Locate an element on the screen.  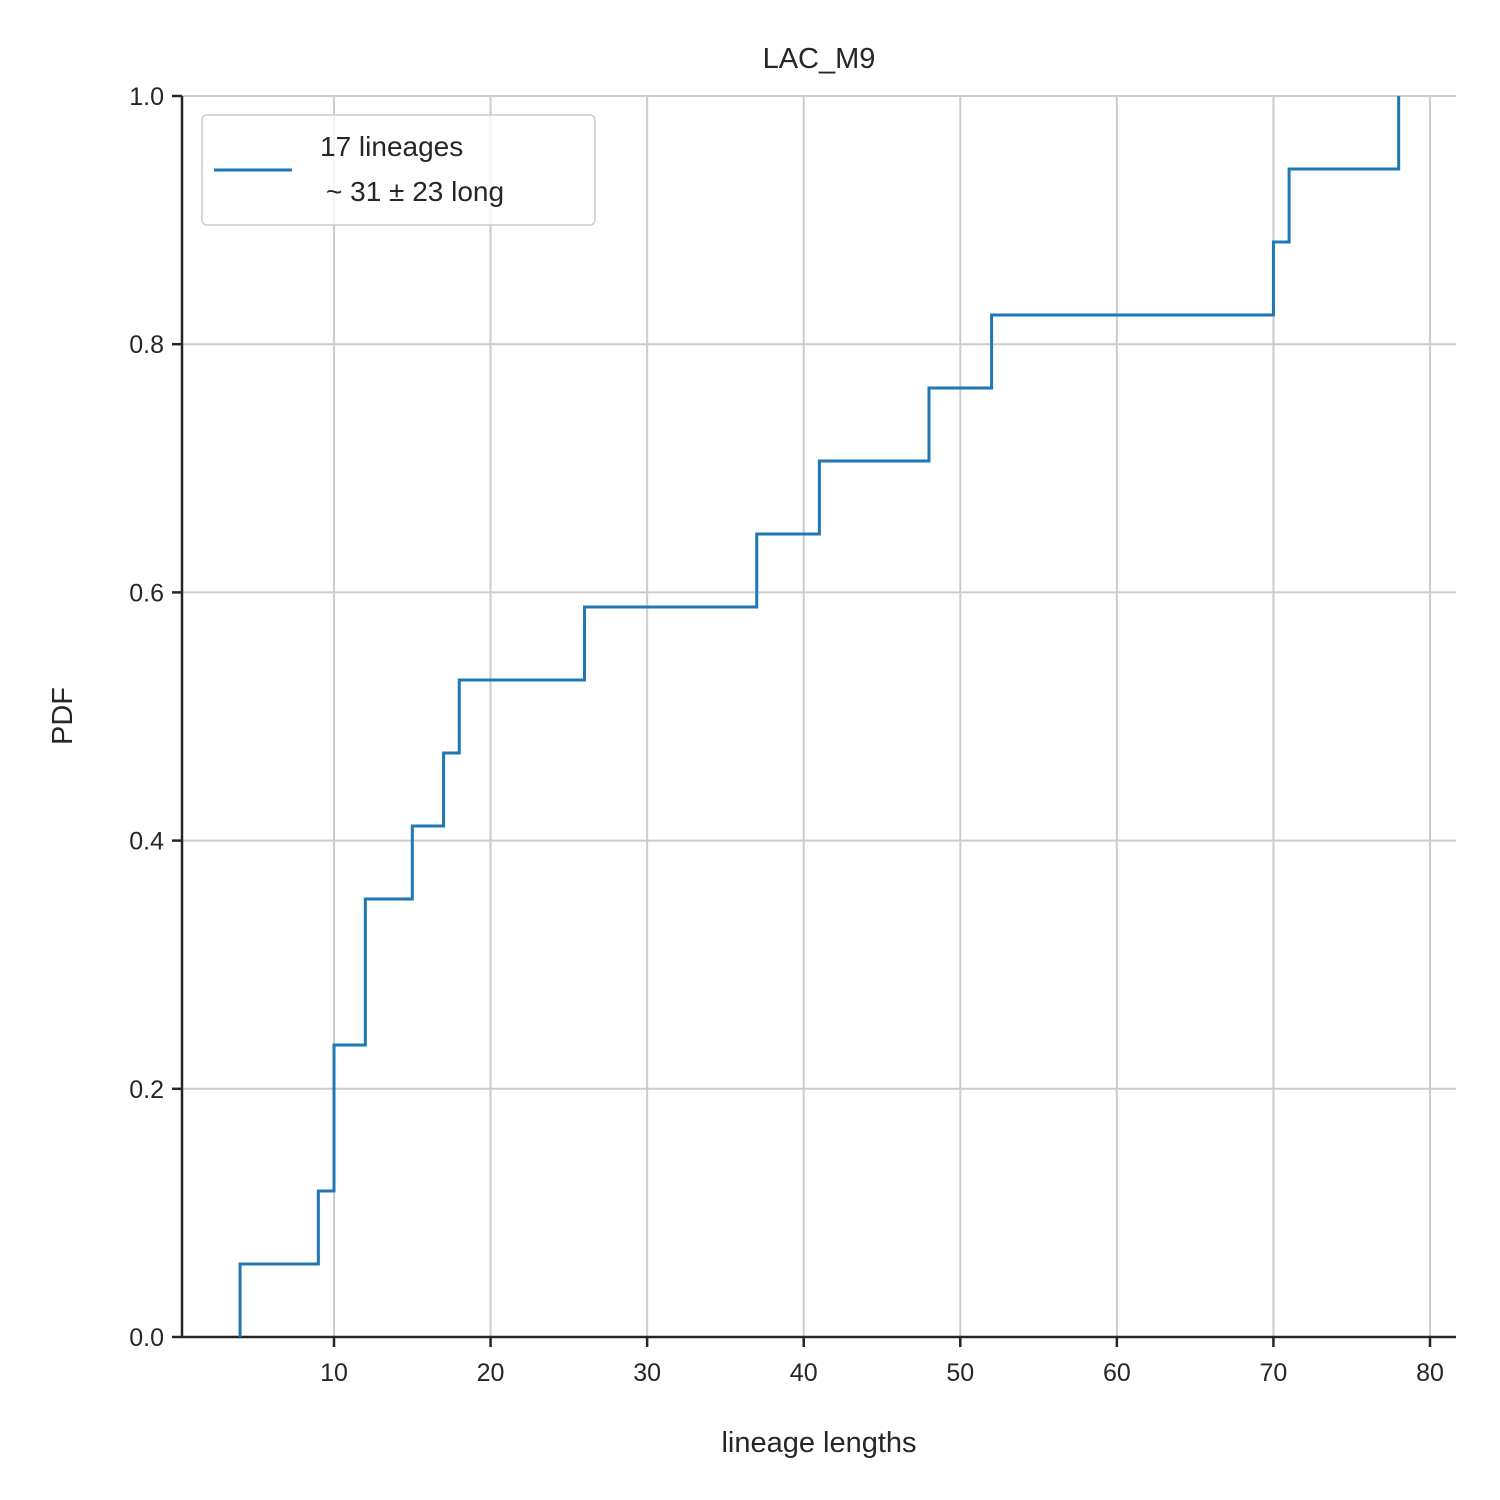
x-tick-label: 80 is located at coordinates (1430, 1373).